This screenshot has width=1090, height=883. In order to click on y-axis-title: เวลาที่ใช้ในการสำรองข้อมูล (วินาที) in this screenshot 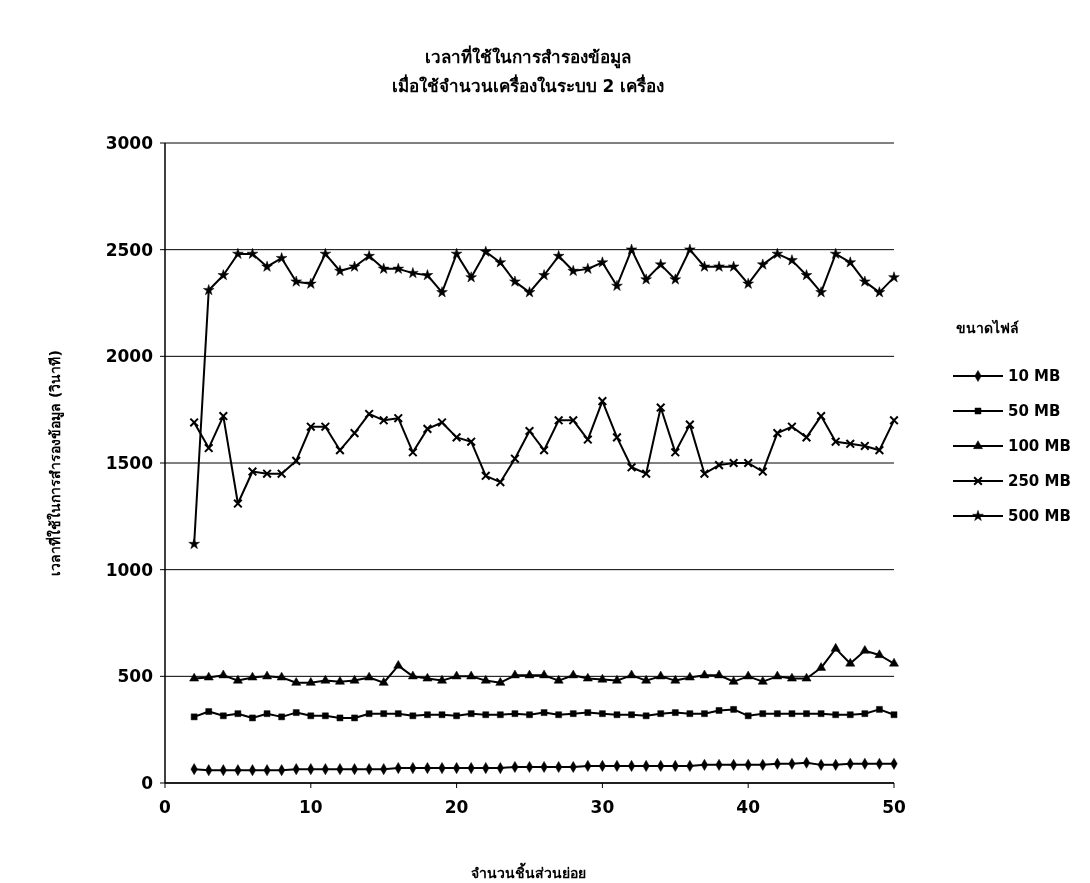, I will do `click(54, 463)`.